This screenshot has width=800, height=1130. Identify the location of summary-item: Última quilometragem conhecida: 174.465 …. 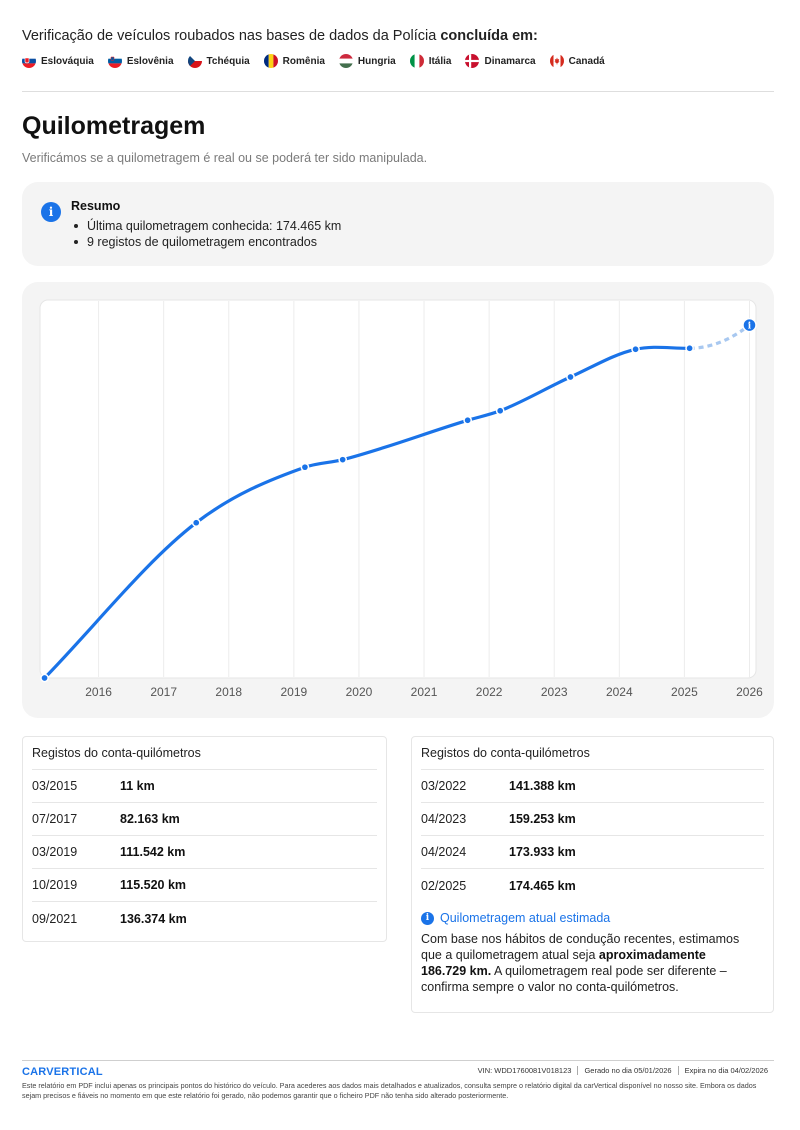
(206, 226).